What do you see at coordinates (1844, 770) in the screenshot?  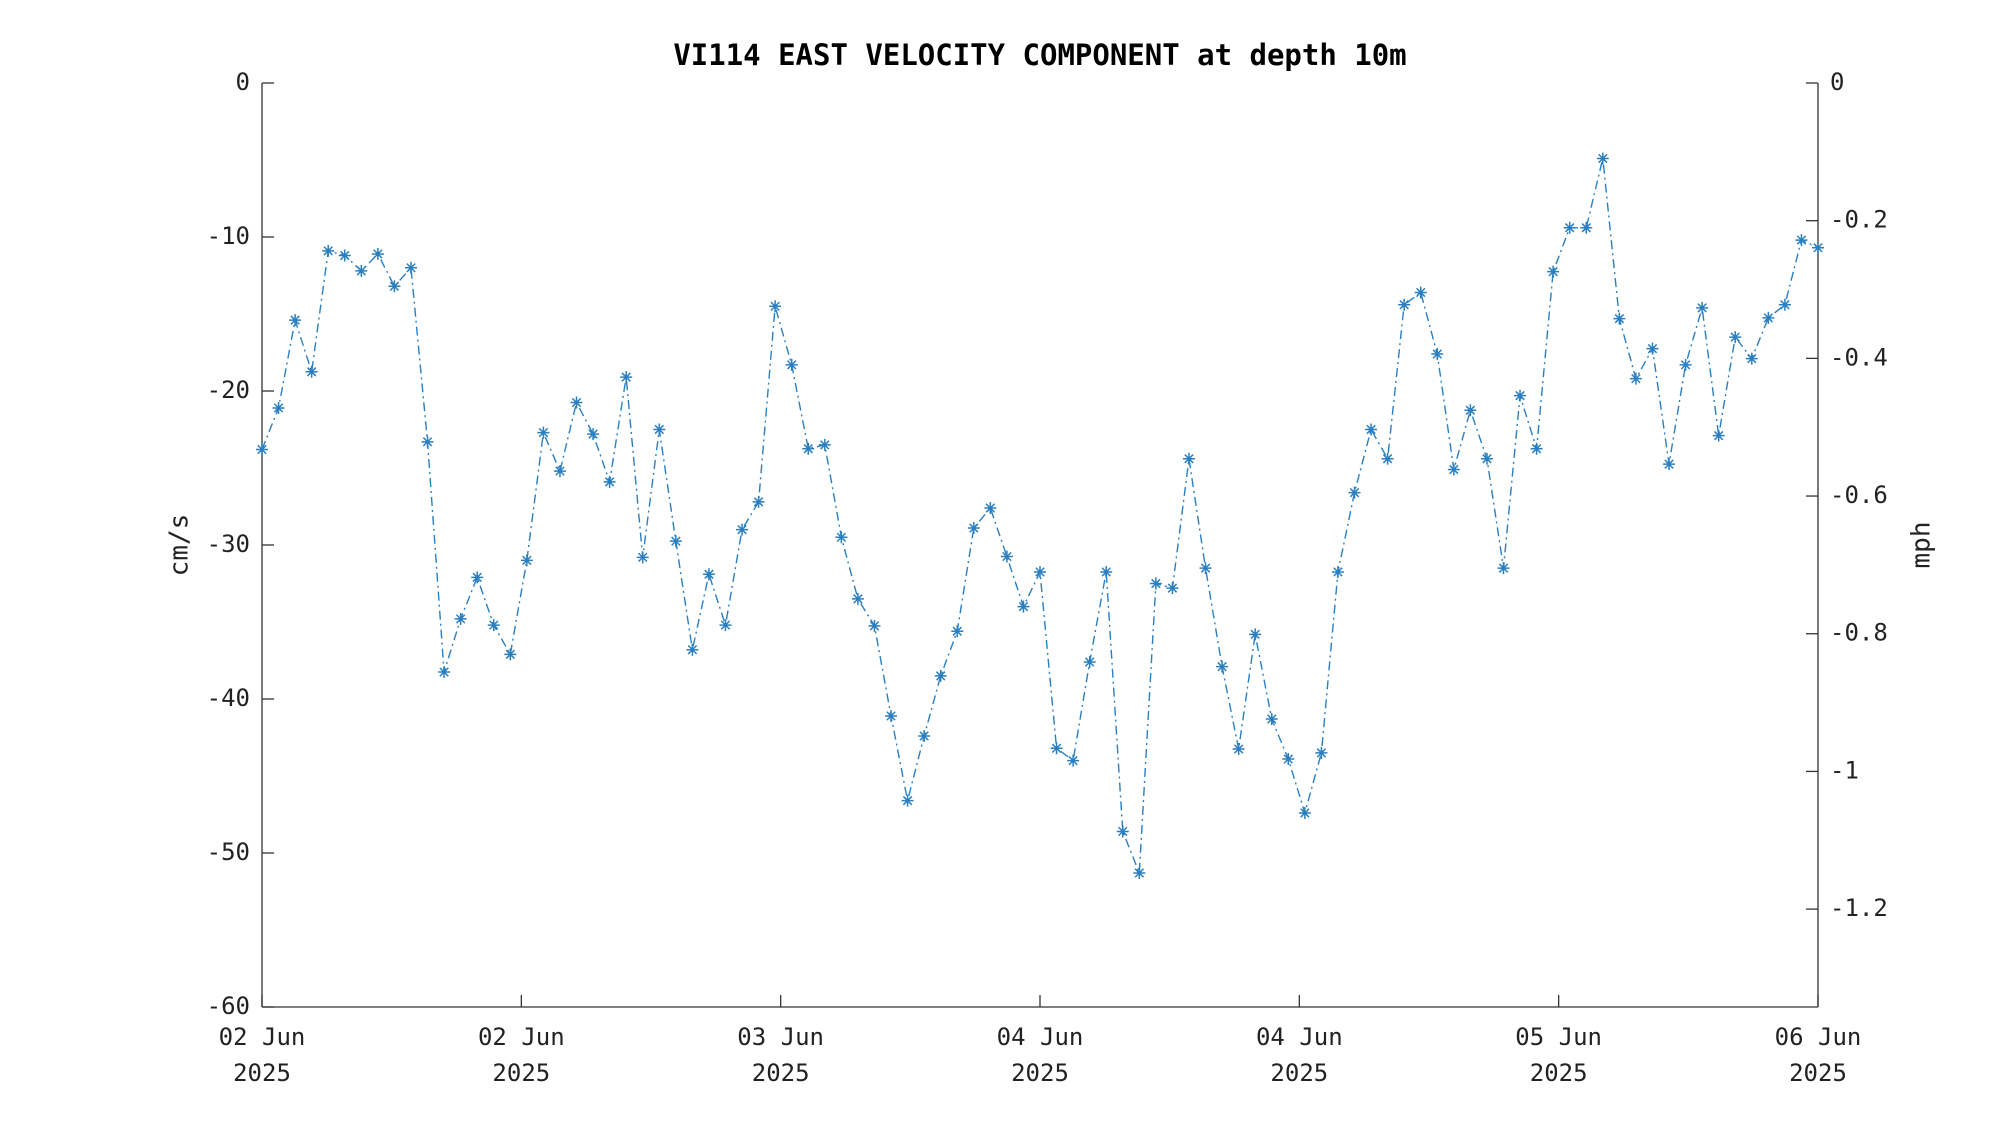 I see `y2-tick-label: -1` at bounding box center [1844, 770].